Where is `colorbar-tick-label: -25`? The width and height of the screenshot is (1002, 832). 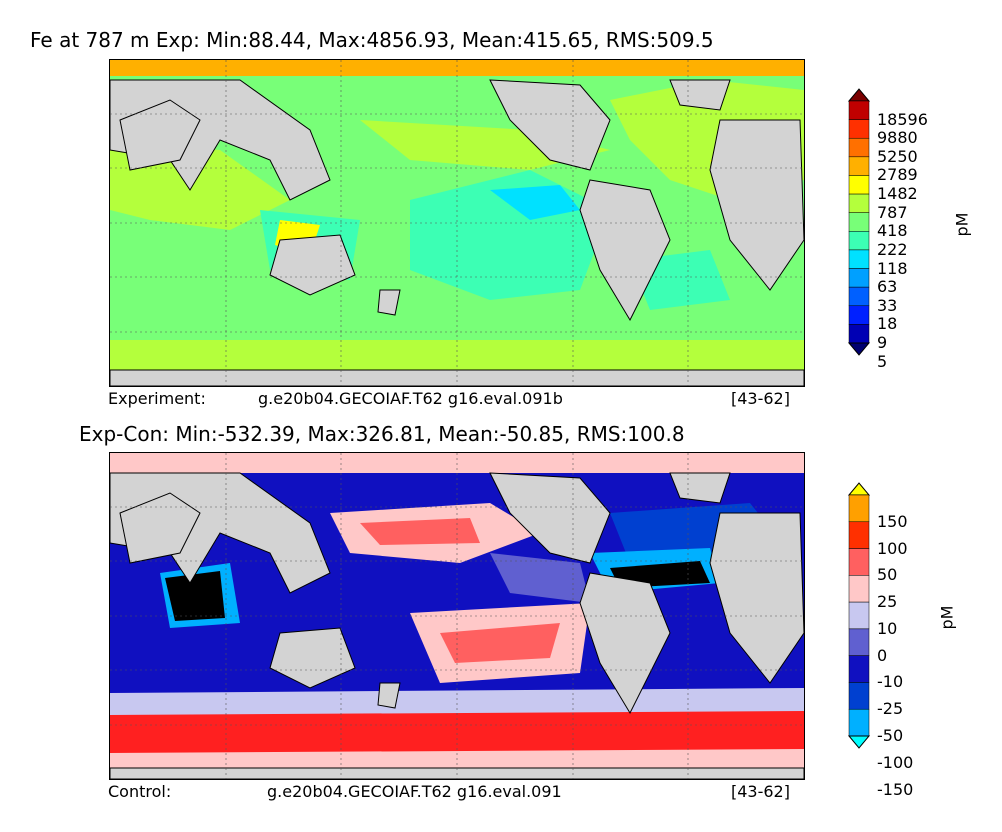 colorbar-tick-label: -25 is located at coordinates (890, 709).